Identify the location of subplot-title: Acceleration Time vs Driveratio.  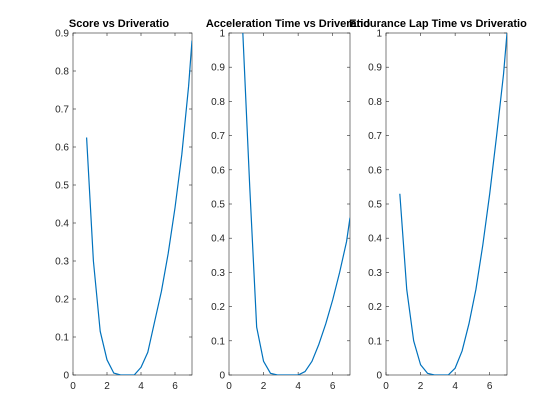
(288, 24).